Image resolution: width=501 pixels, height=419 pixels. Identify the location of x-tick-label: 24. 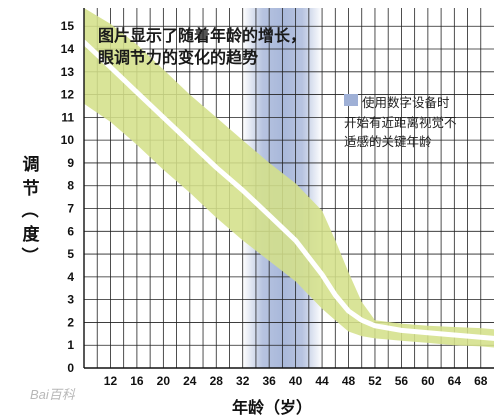
(190, 381).